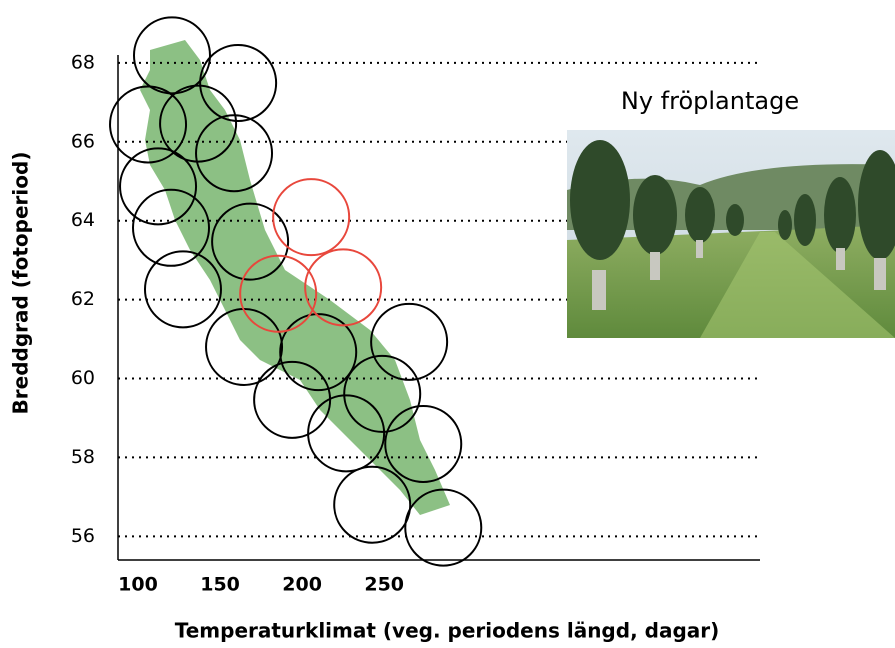 This screenshot has height=648, width=895. Describe the element at coordinates (220, 585) in the screenshot. I see `x-tick-label: 150` at that location.